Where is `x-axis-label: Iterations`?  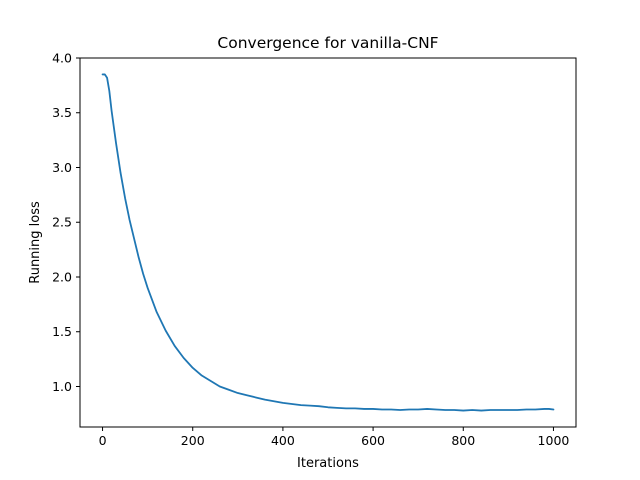
x-axis-label: Iterations is located at coordinates (328, 463).